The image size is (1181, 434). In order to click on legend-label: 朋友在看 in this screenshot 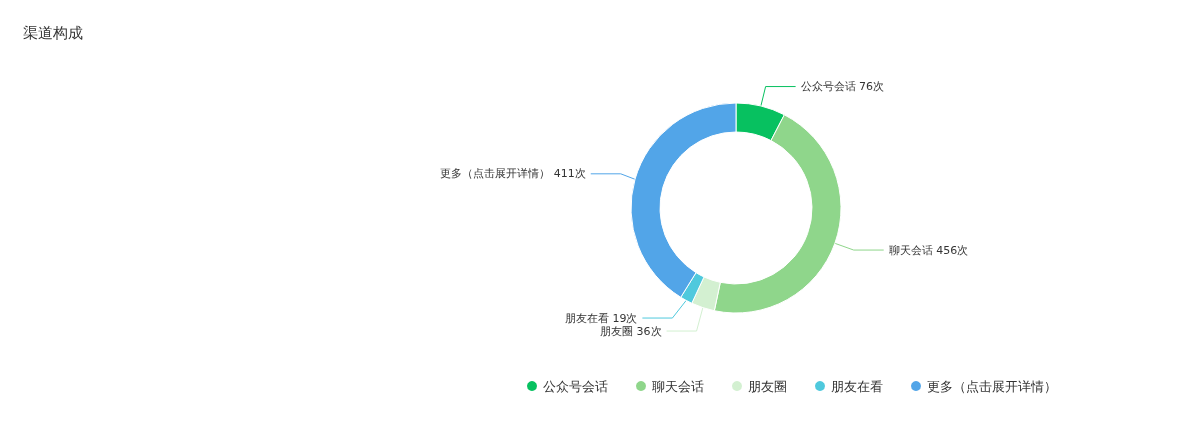, I will do `click(857, 386)`.